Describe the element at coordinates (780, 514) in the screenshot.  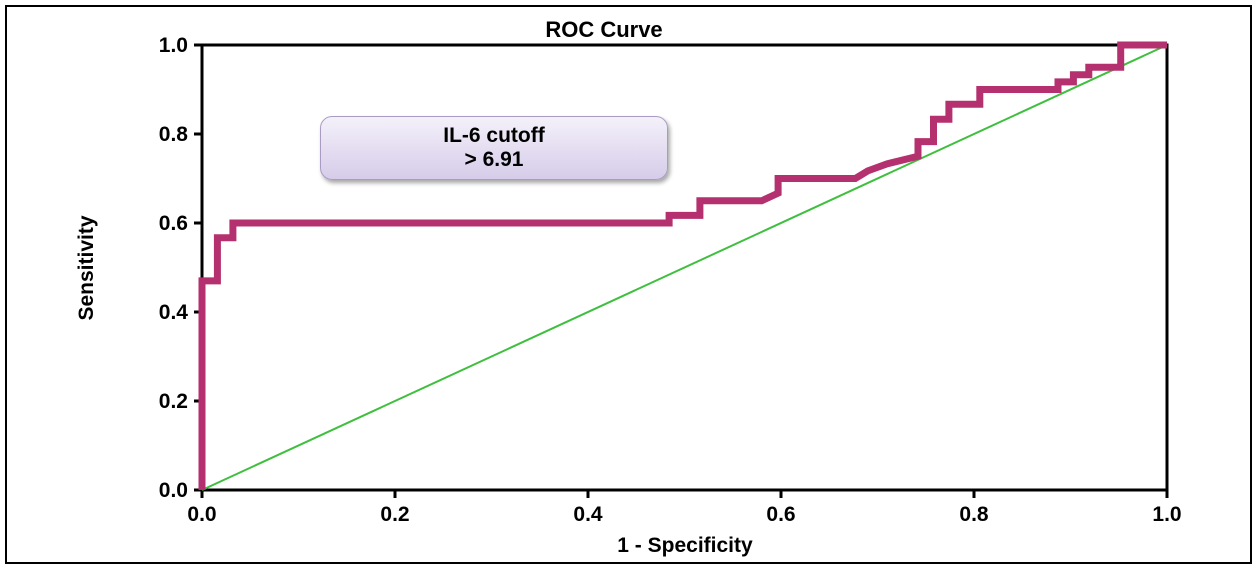
I see `x-tick-label: 0.6` at that location.